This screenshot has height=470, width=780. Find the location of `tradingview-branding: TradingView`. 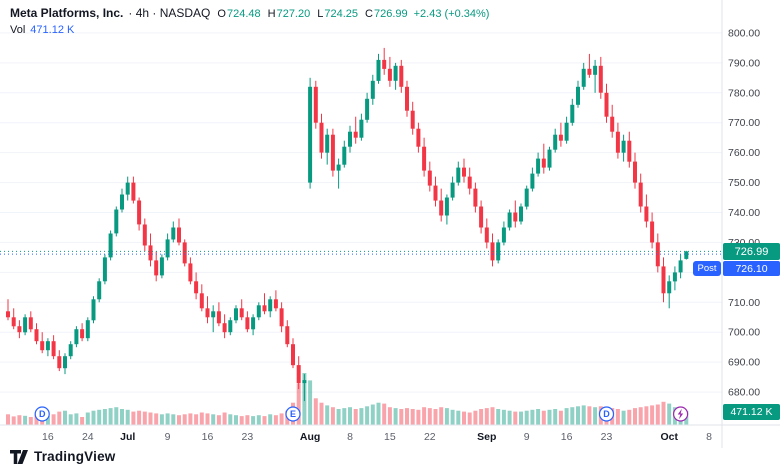

tradingview-branding: TradingView is located at coordinates (62, 456).